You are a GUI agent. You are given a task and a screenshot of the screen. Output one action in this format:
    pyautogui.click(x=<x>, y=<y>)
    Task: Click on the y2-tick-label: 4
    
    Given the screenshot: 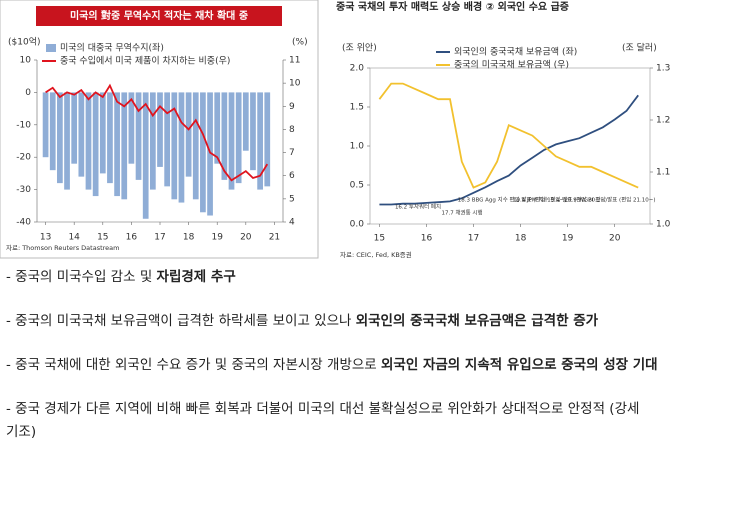 What is the action you would take?
    pyautogui.click(x=292, y=223)
    